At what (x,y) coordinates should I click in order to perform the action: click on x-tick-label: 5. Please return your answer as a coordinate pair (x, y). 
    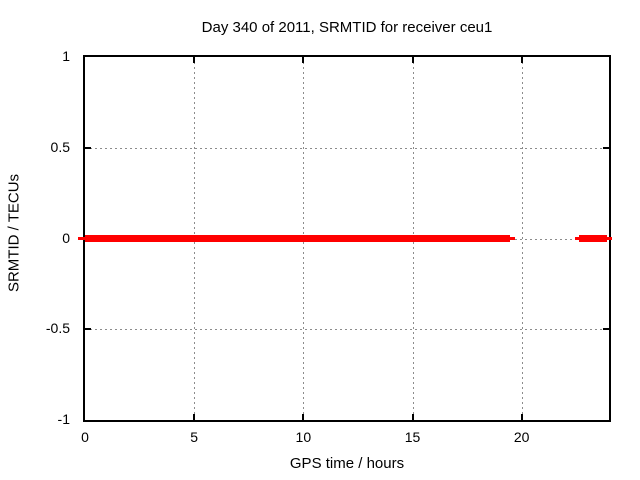
    Looking at the image, I should click on (194, 437).